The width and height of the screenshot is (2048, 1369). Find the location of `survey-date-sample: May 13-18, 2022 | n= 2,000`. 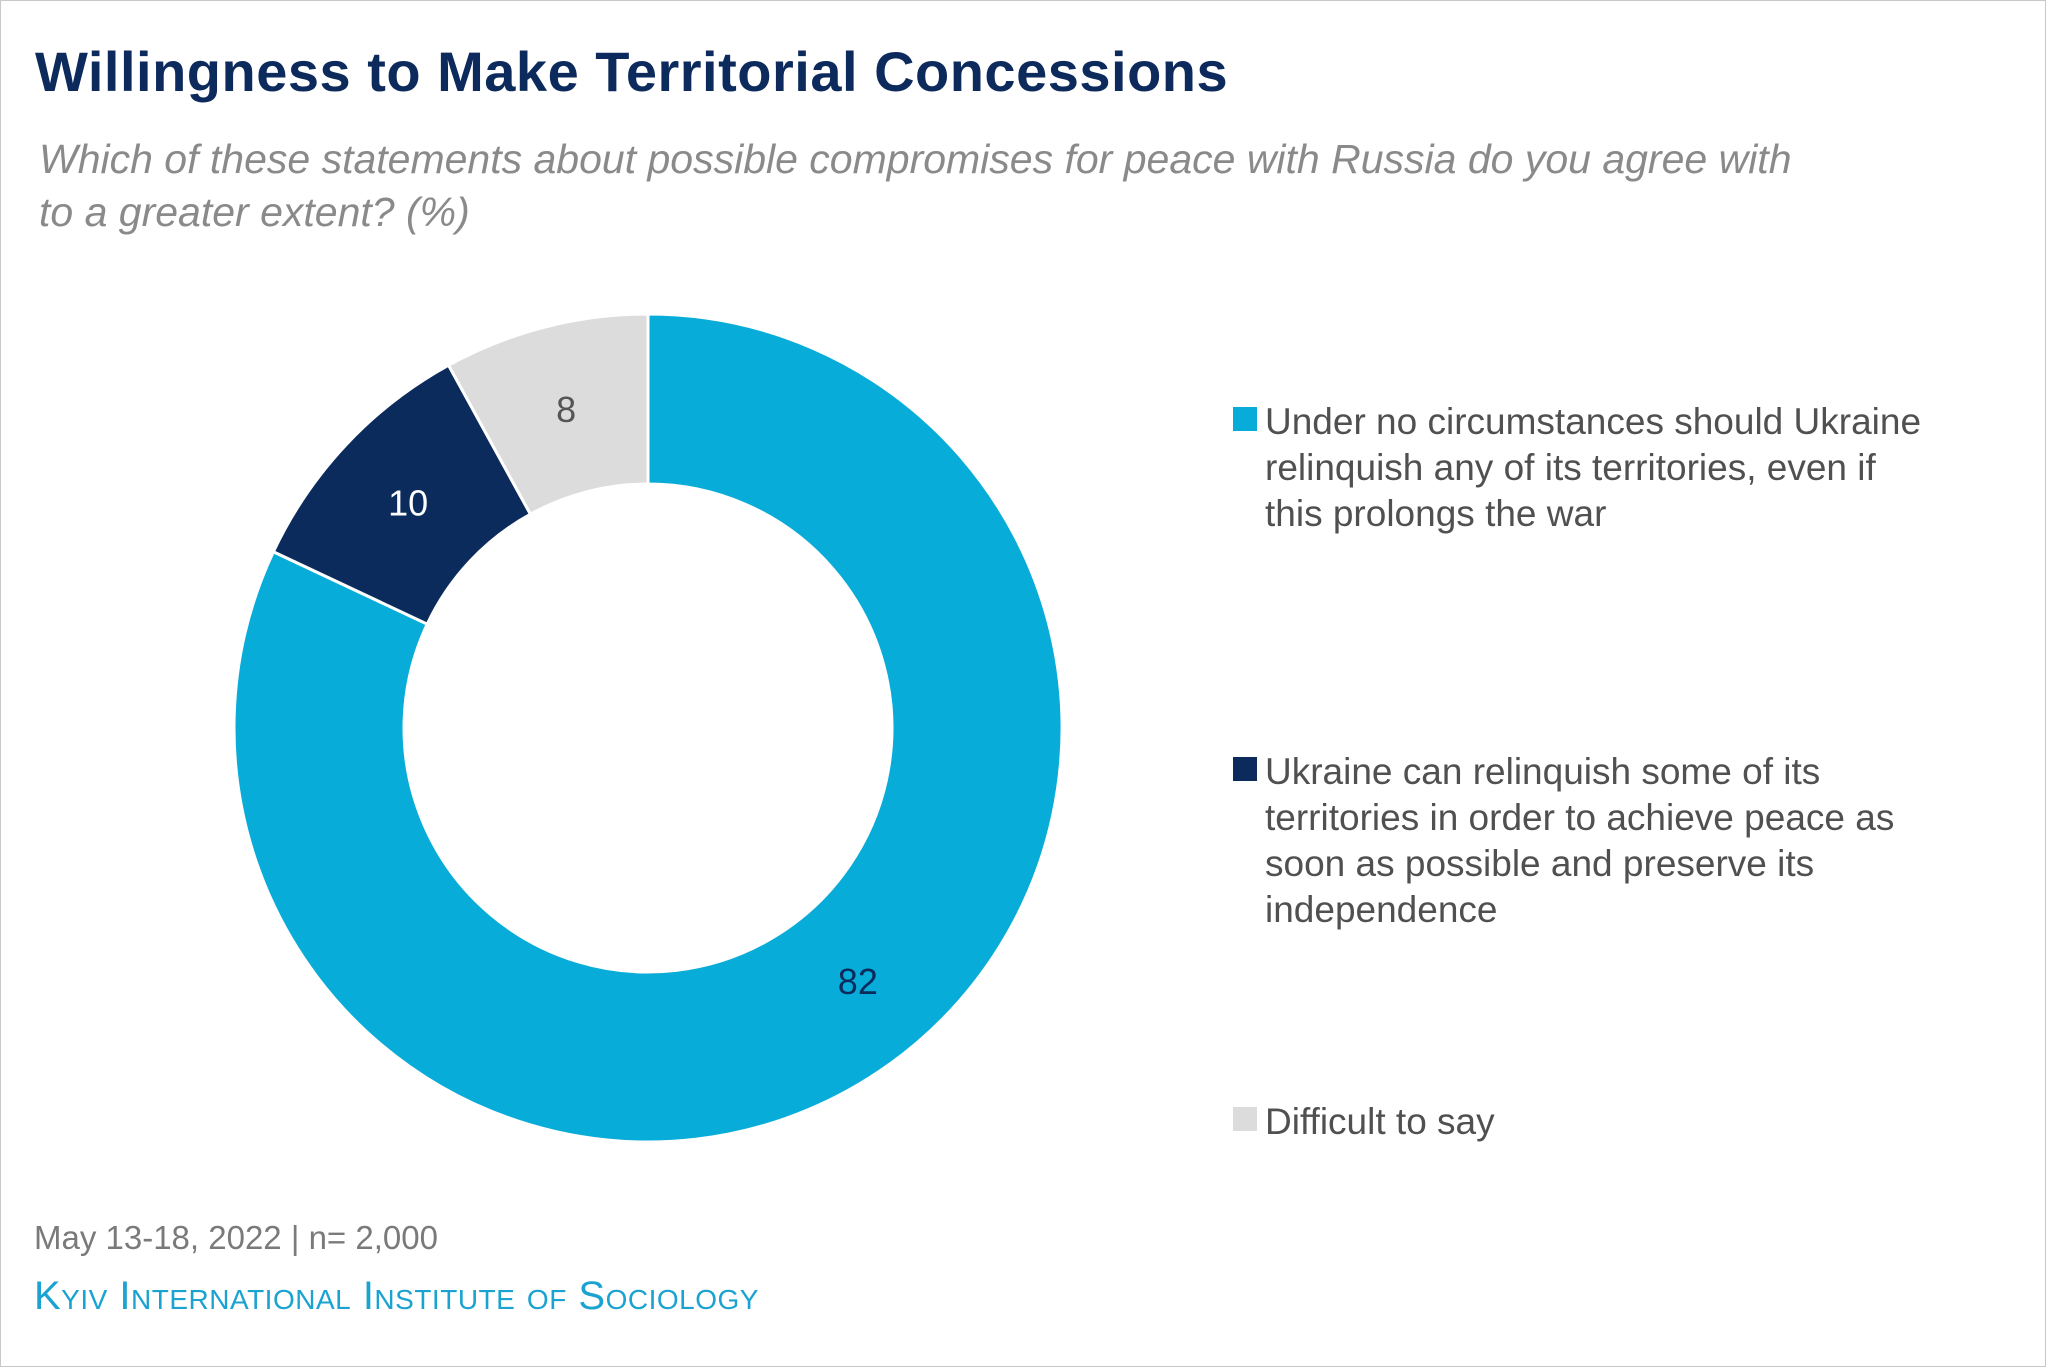

survey-date-sample: May 13-18, 2022 | n= 2,000 is located at coordinates (236, 1237).